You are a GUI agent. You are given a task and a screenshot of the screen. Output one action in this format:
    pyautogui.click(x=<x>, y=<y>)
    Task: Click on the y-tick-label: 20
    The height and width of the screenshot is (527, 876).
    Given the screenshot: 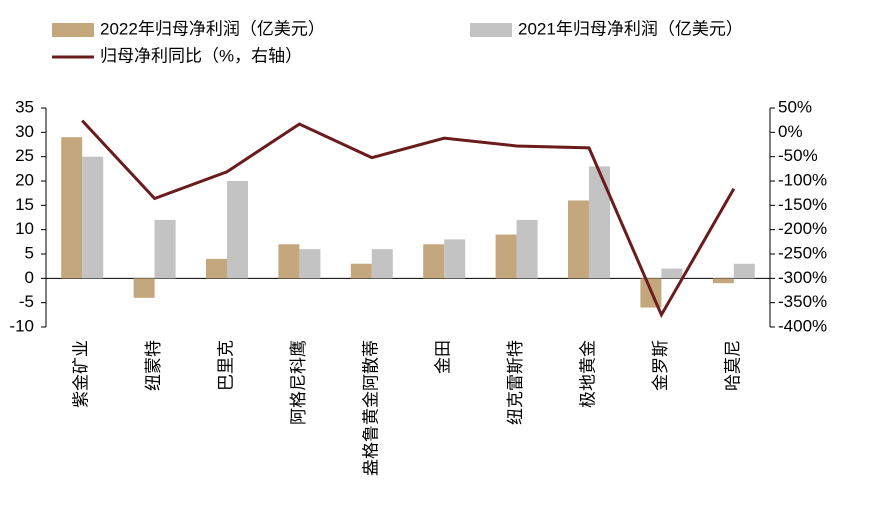 What is the action you would take?
    pyautogui.click(x=24, y=179)
    